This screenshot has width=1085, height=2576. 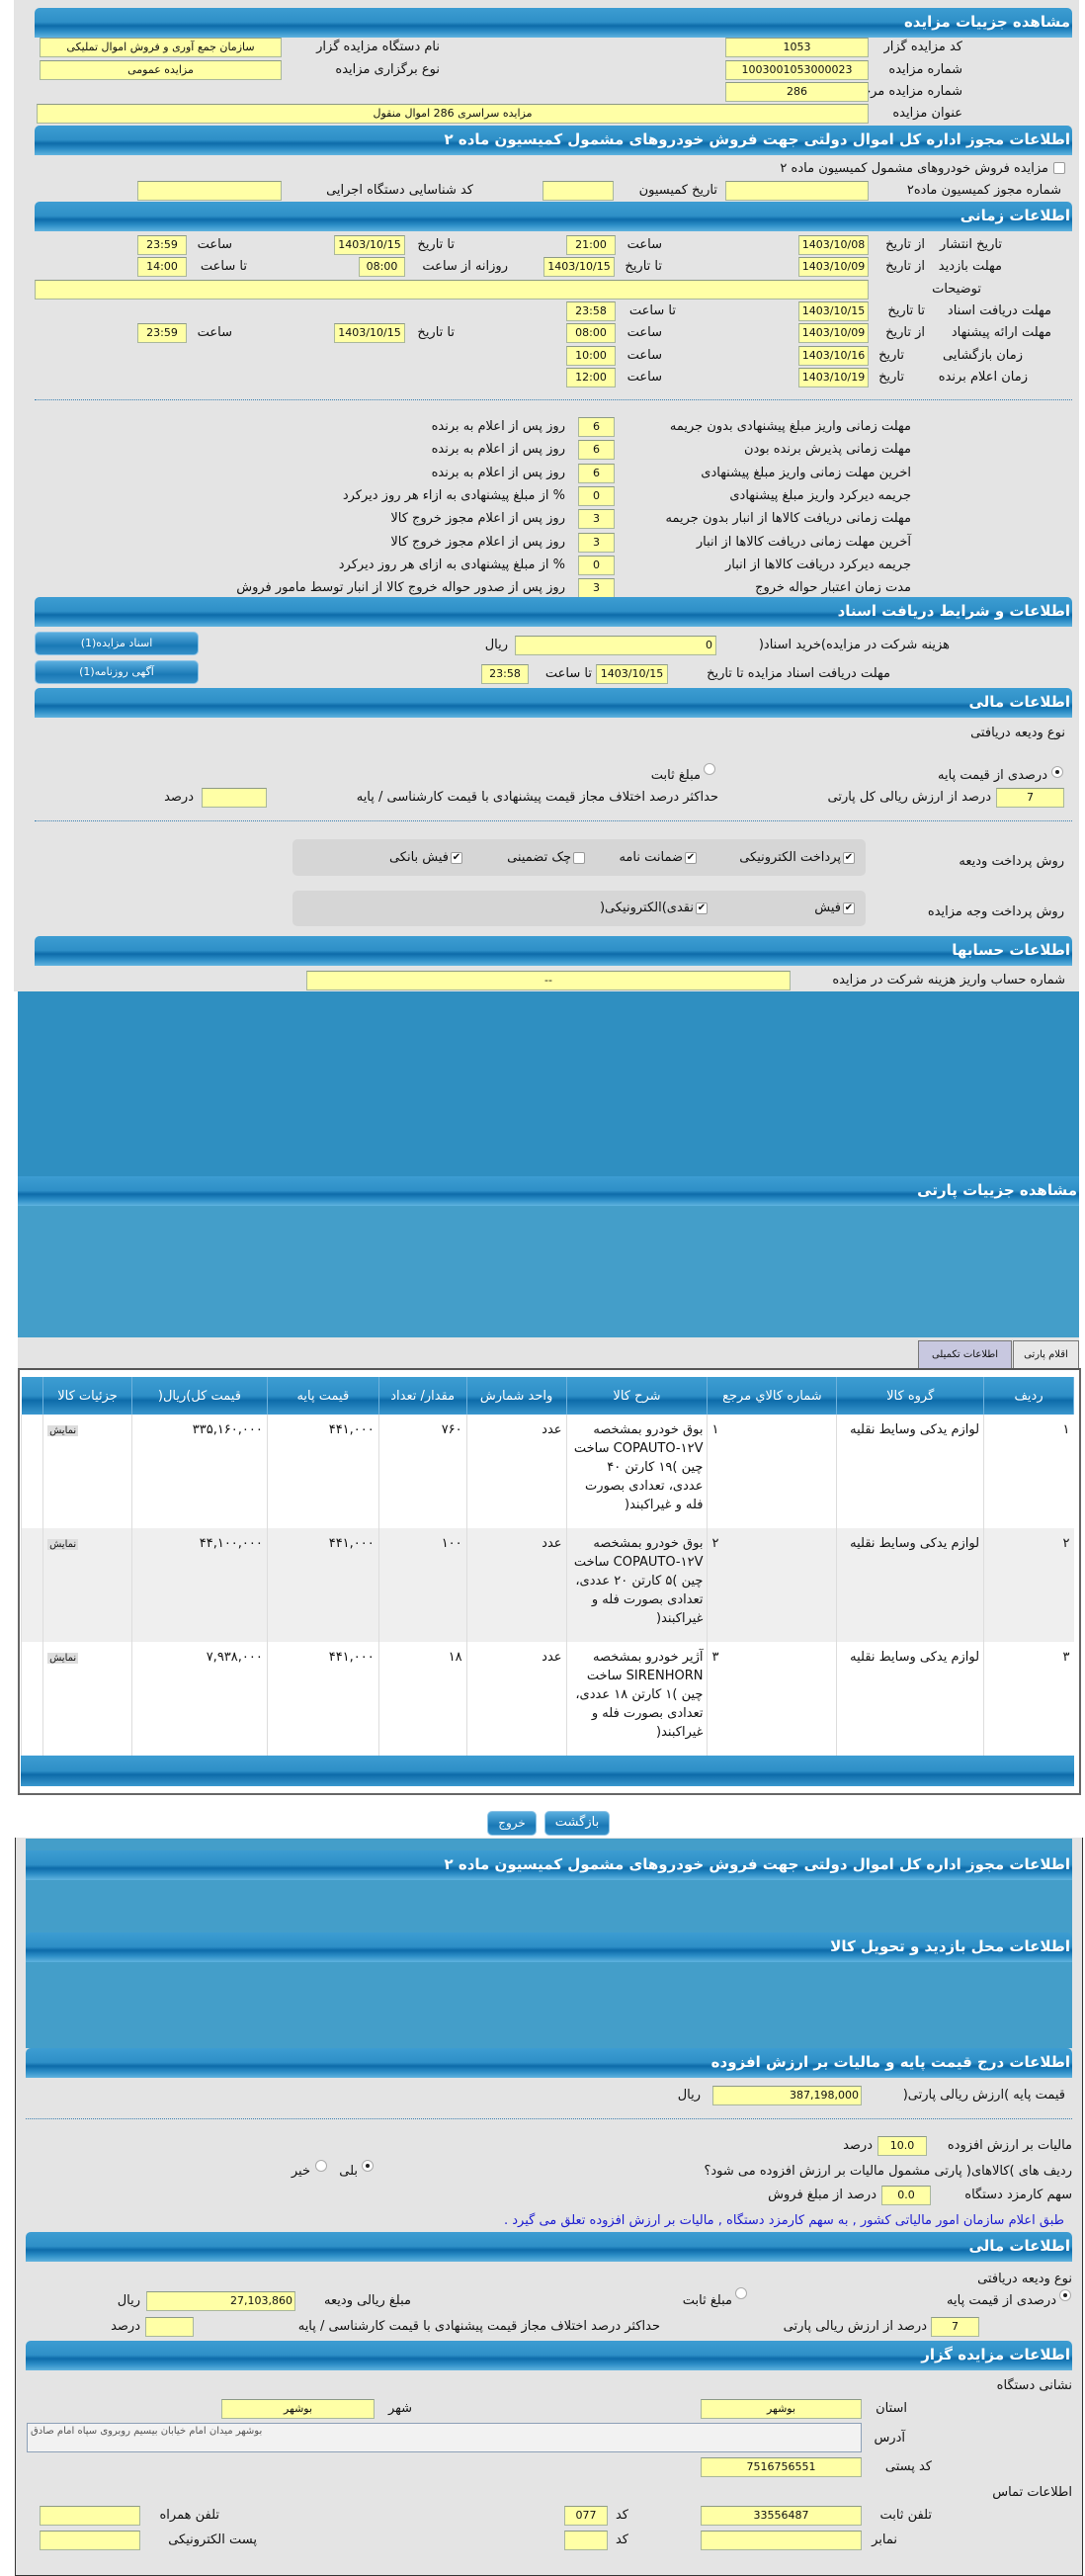 What do you see at coordinates (548, 980) in the screenshot?
I see `account-field: --` at bounding box center [548, 980].